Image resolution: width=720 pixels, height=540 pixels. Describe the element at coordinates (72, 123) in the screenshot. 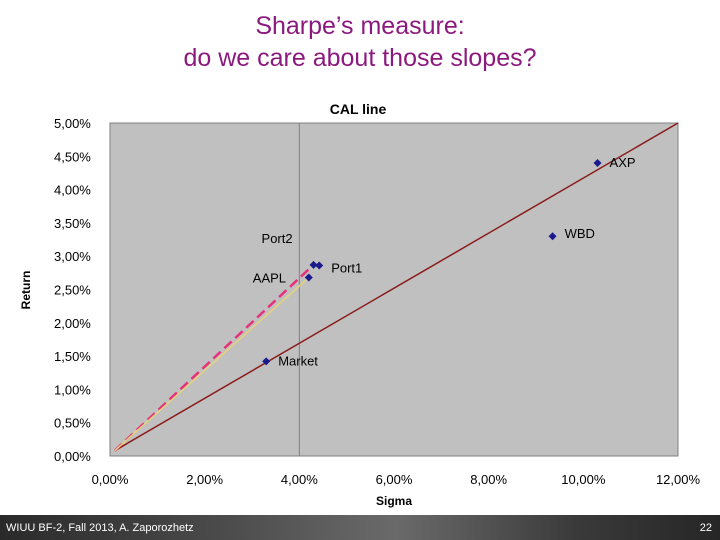

I see `y-tick-label: 5,00%` at that location.